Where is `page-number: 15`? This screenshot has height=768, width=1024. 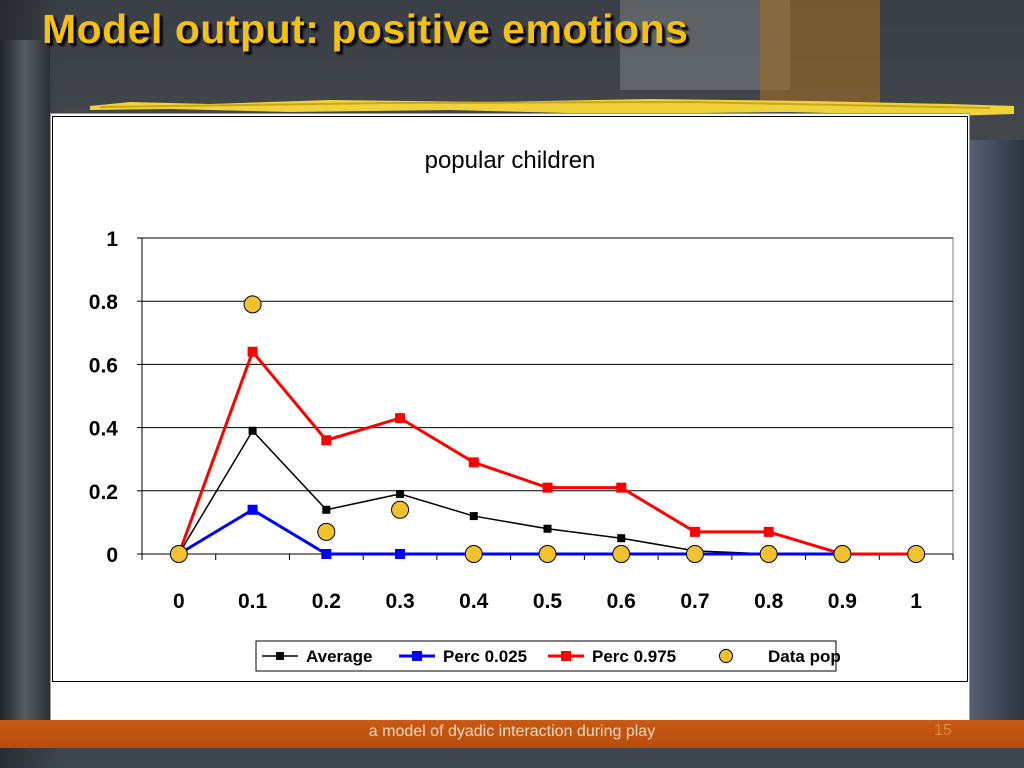
page-number: 15 is located at coordinates (943, 730).